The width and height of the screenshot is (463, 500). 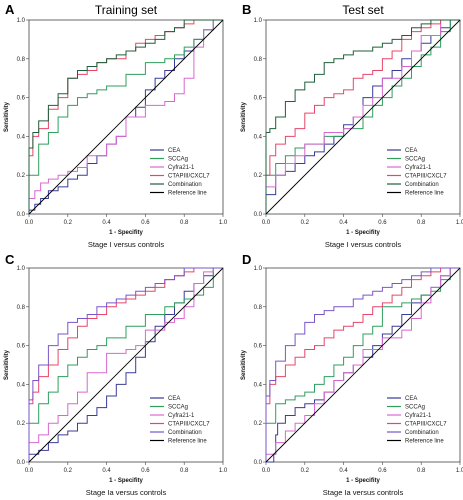 I want to click on panel-title: Training set, so click(x=126, y=10).